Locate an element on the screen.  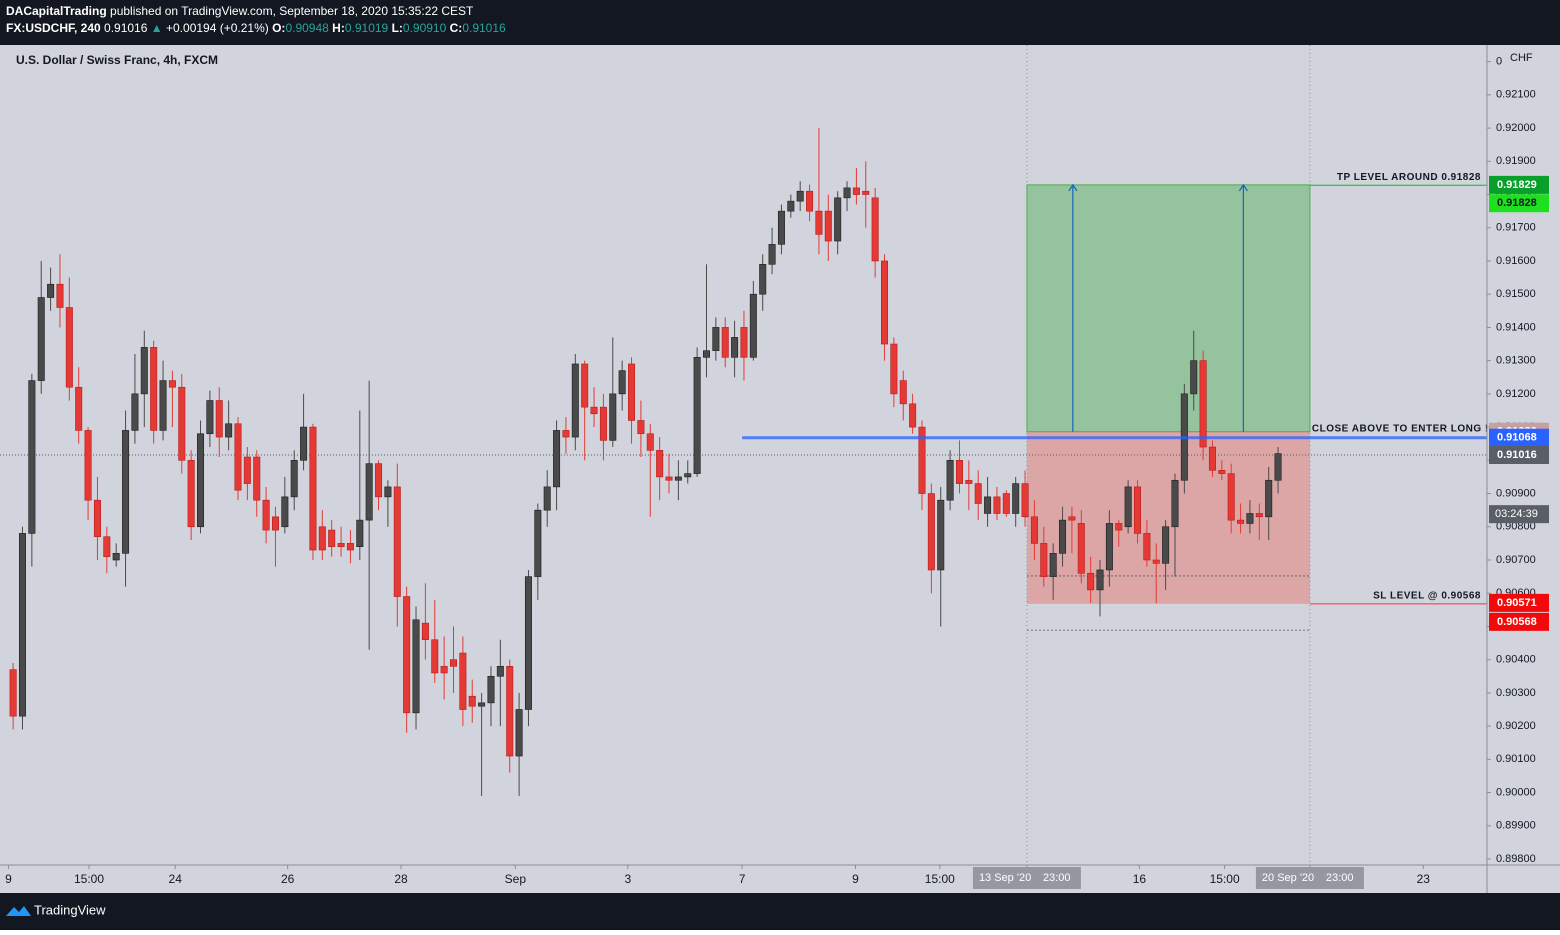
price-tag-label: 0.91829 is located at coordinates (1517, 185).